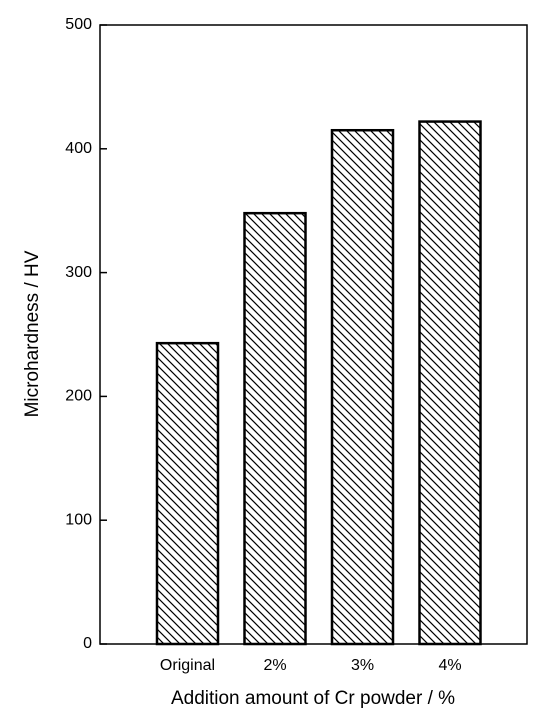  Describe the element at coordinates (87, 643) in the screenshot. I see `y-tick-label: 0` at that location.